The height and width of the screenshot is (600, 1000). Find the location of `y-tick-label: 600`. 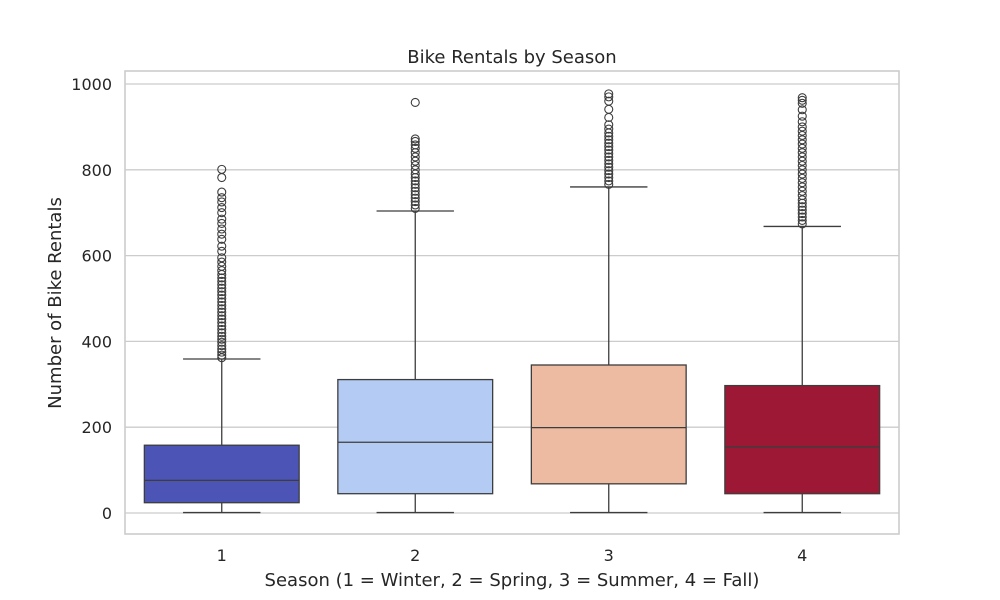

y-tick-label: 600 is located at coordinates (96, 256).